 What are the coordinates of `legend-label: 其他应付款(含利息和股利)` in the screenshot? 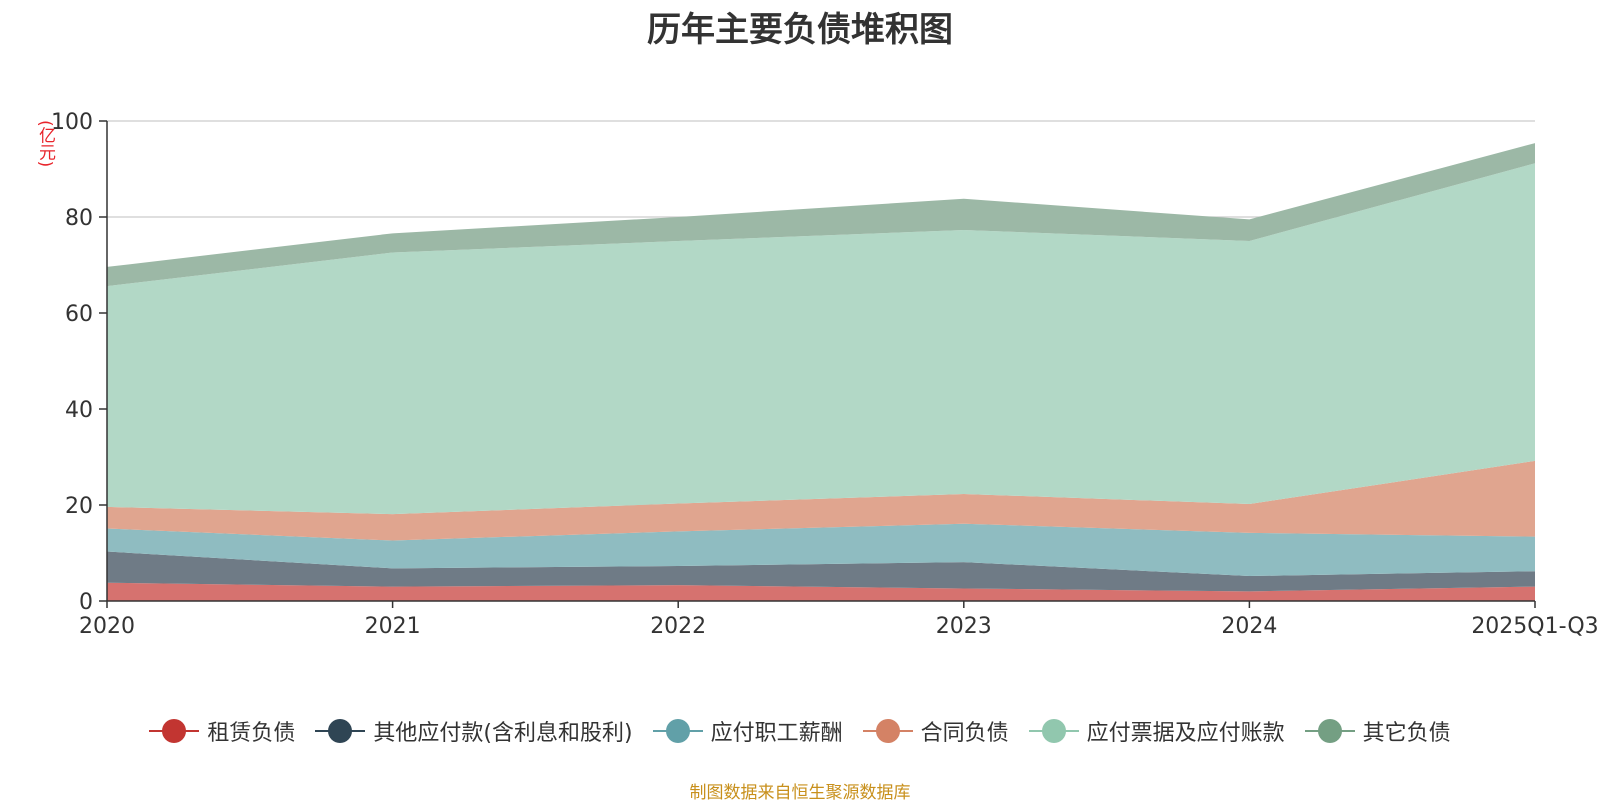 It's located at (503, 733).